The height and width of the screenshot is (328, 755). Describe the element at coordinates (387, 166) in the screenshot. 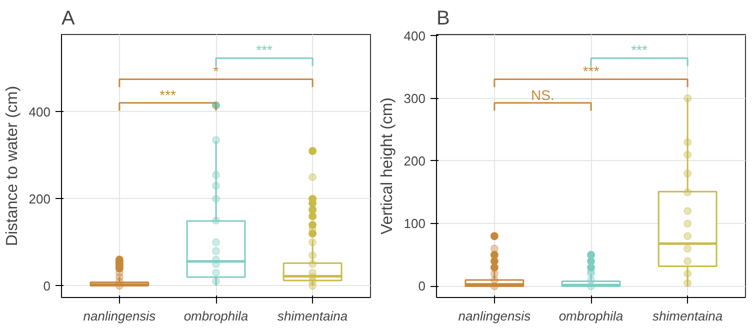

I see `y-axis-title: Vertical height (cm)` at that location.